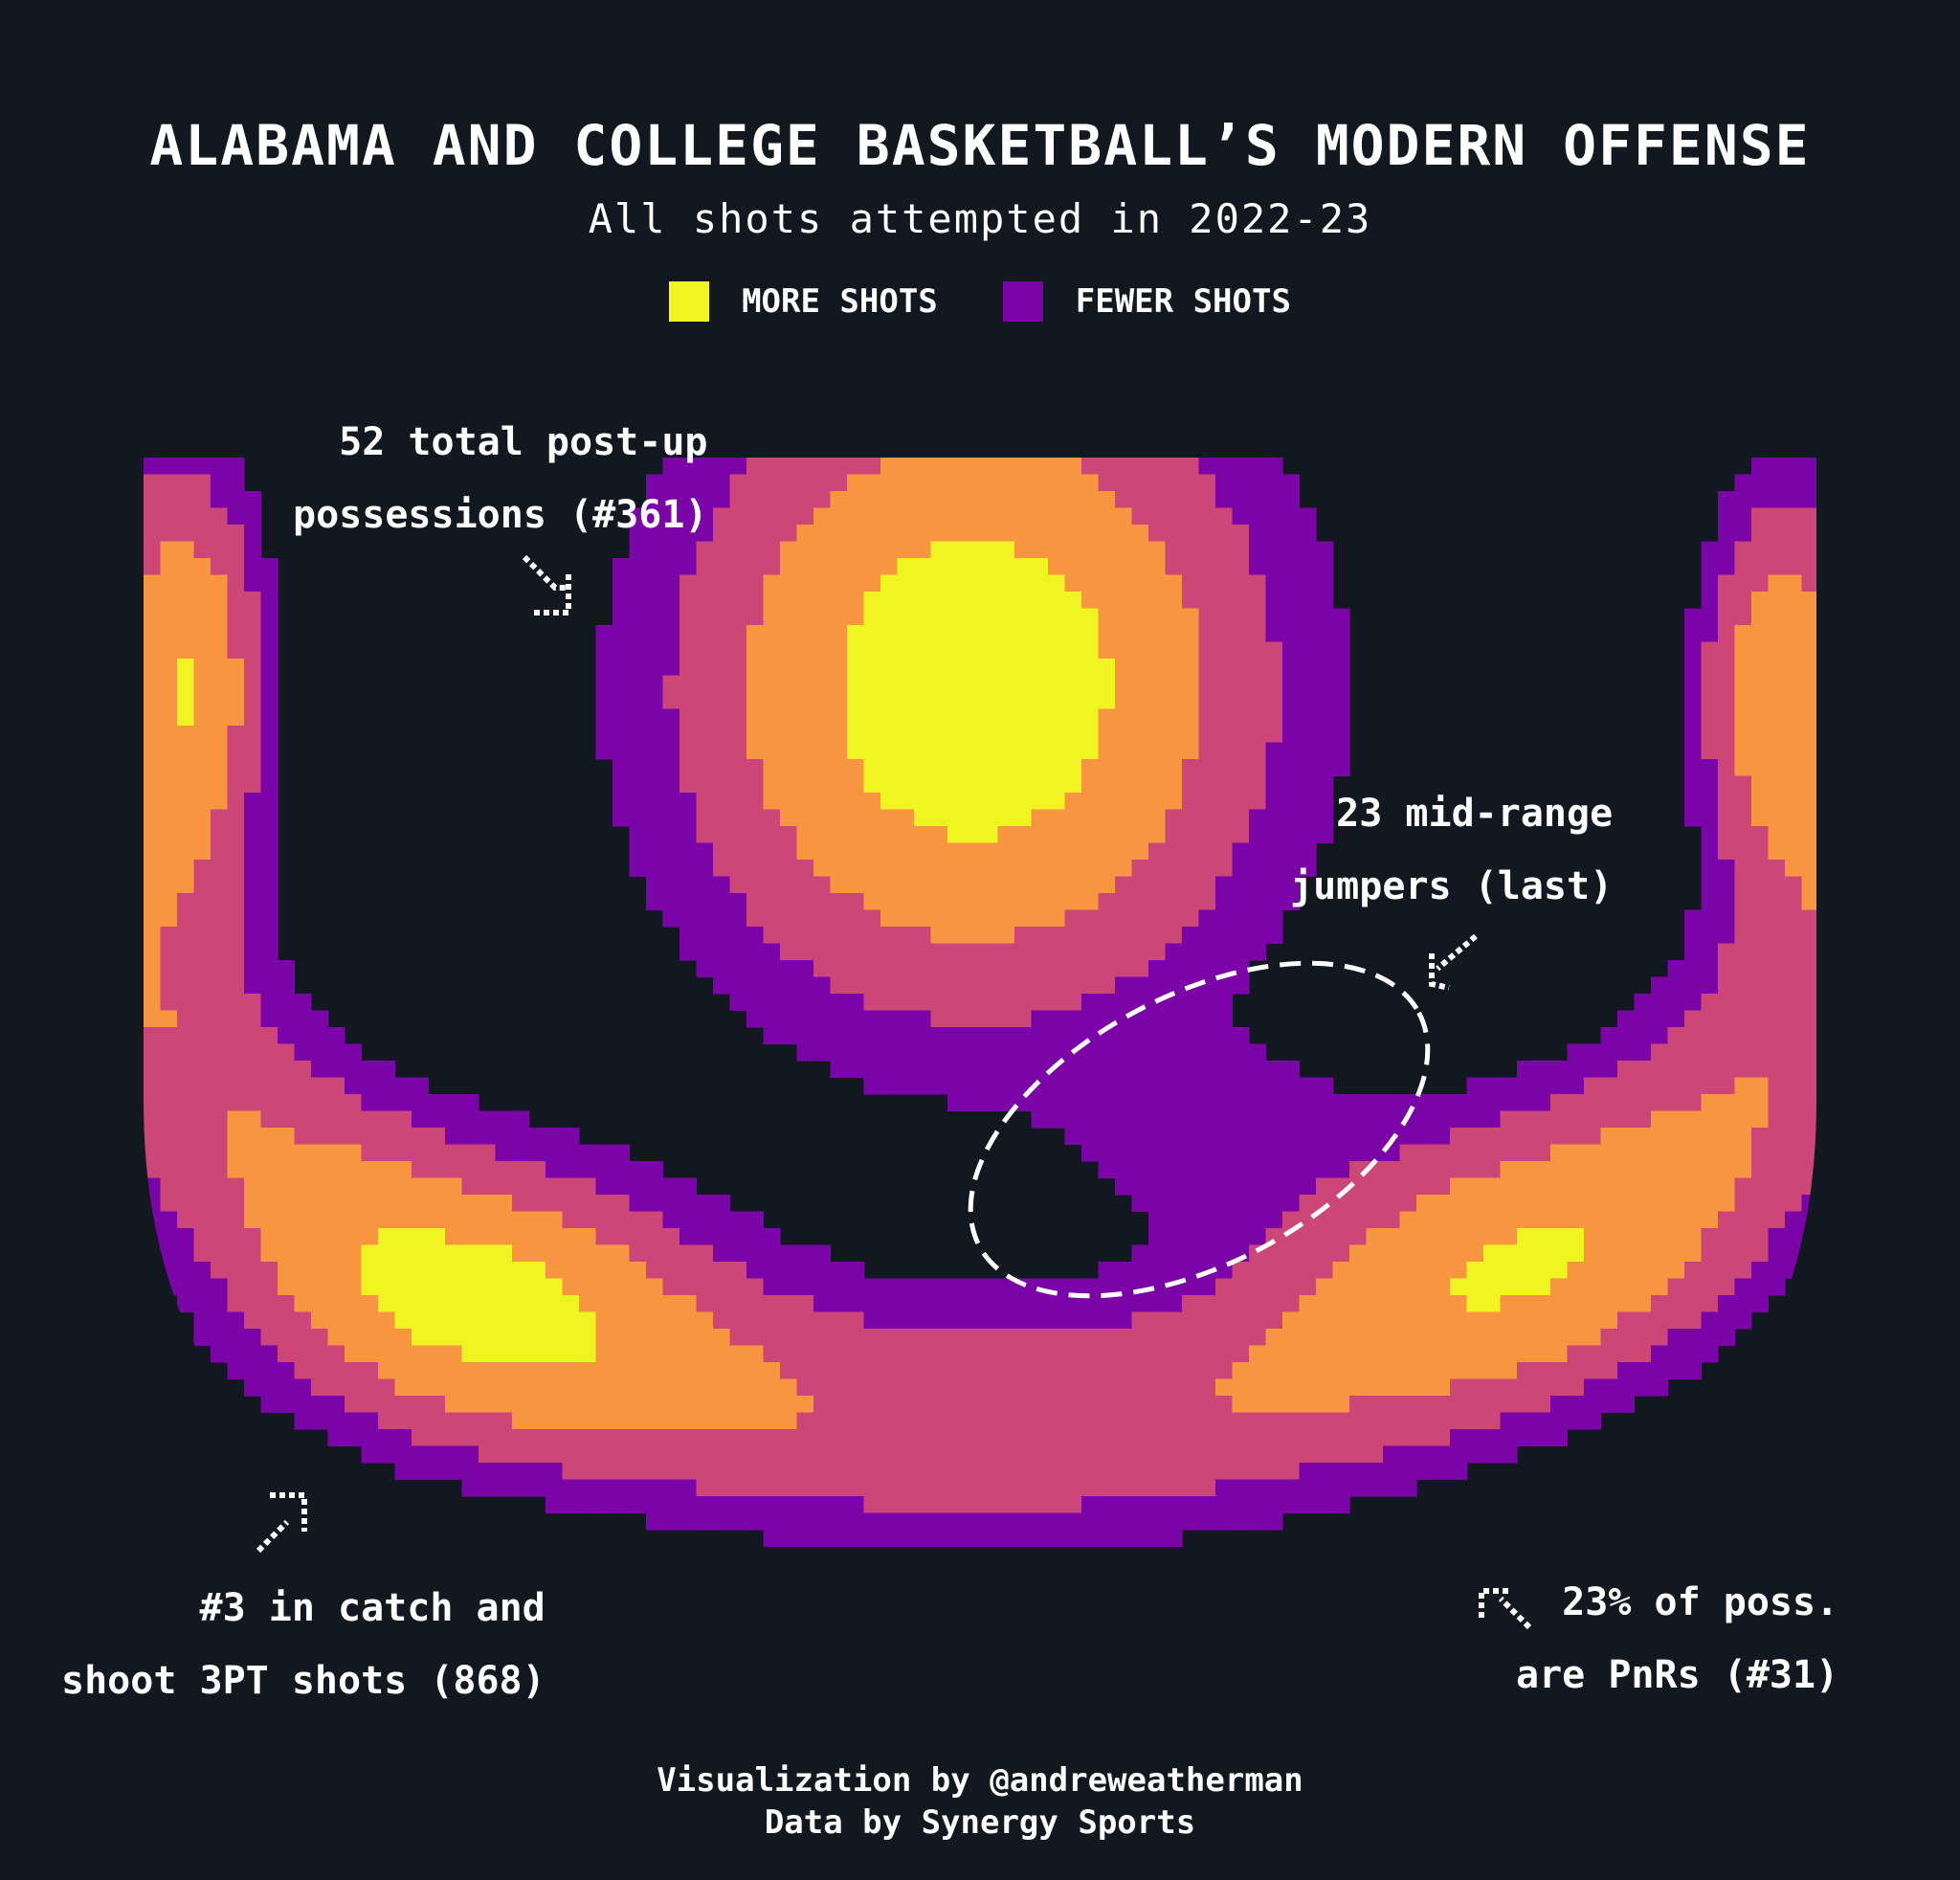 This screenshot has width=1960, height=1880. Describe the element at coordinates (373, 1608) in the screenshot. I see `annotation-catch-shoot-line1: #3 in catch and` at that location.